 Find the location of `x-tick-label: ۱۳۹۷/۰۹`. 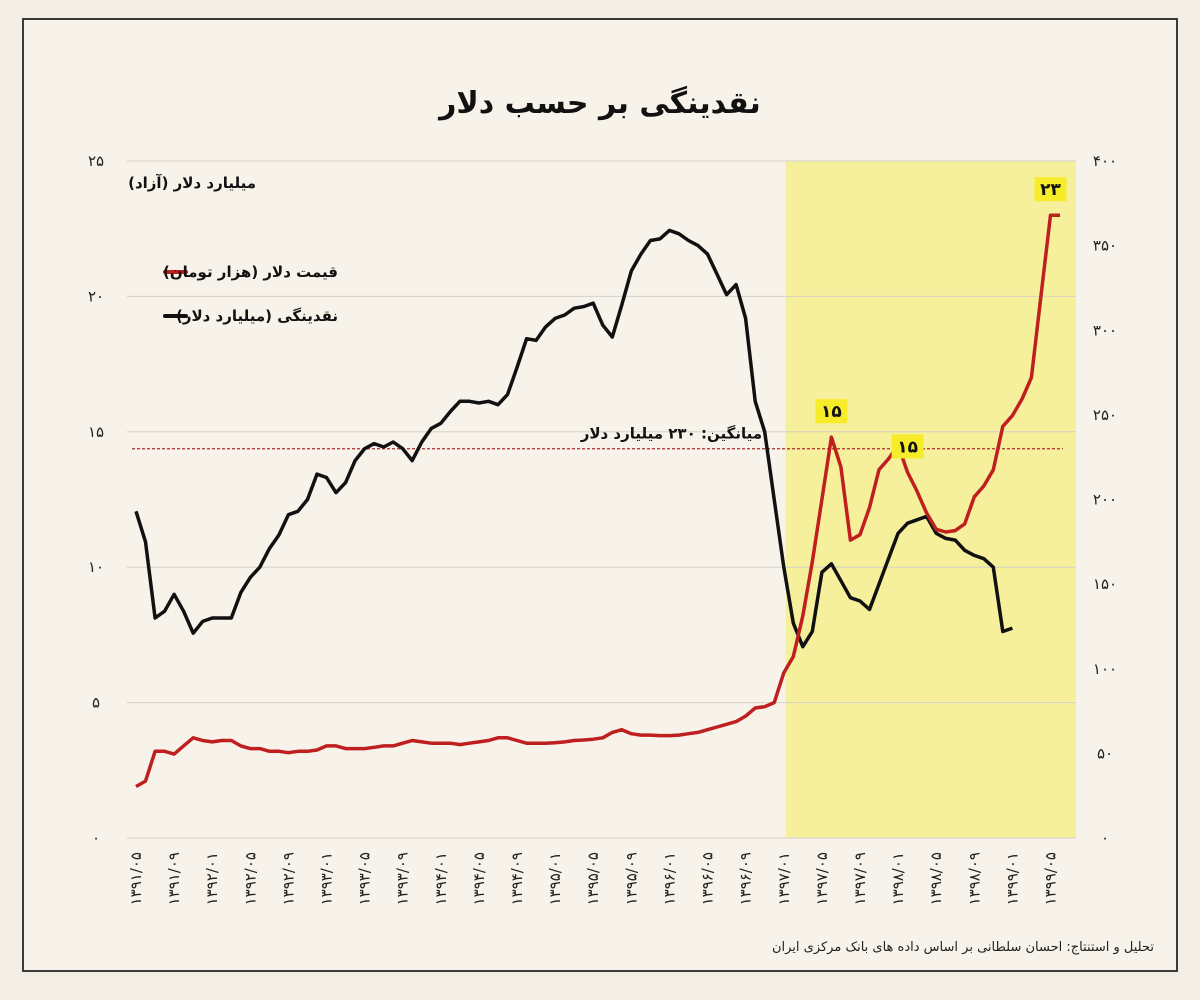

x-tick-label: ۱۳۹۷/۰۹ is located at coordinates (860, 878).